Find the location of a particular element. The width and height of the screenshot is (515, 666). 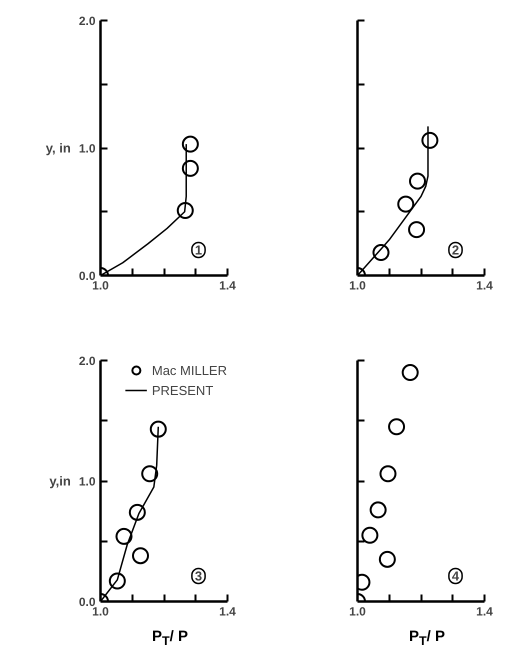

annotation: 4 is located at coordinates (456, 576).